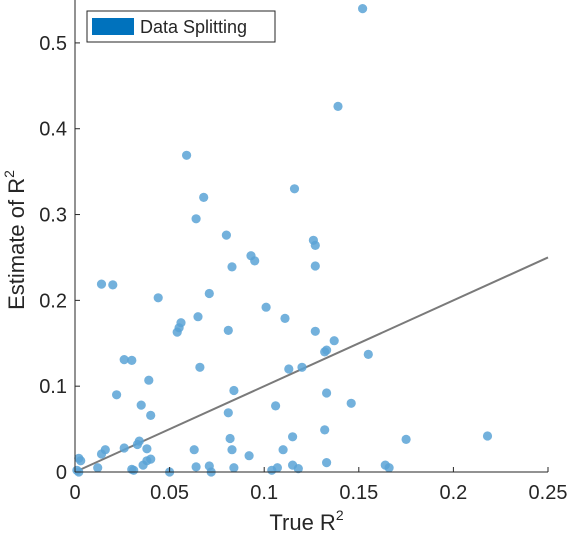  I want to click on y-tick-label: 0.1, so click(53, 387).